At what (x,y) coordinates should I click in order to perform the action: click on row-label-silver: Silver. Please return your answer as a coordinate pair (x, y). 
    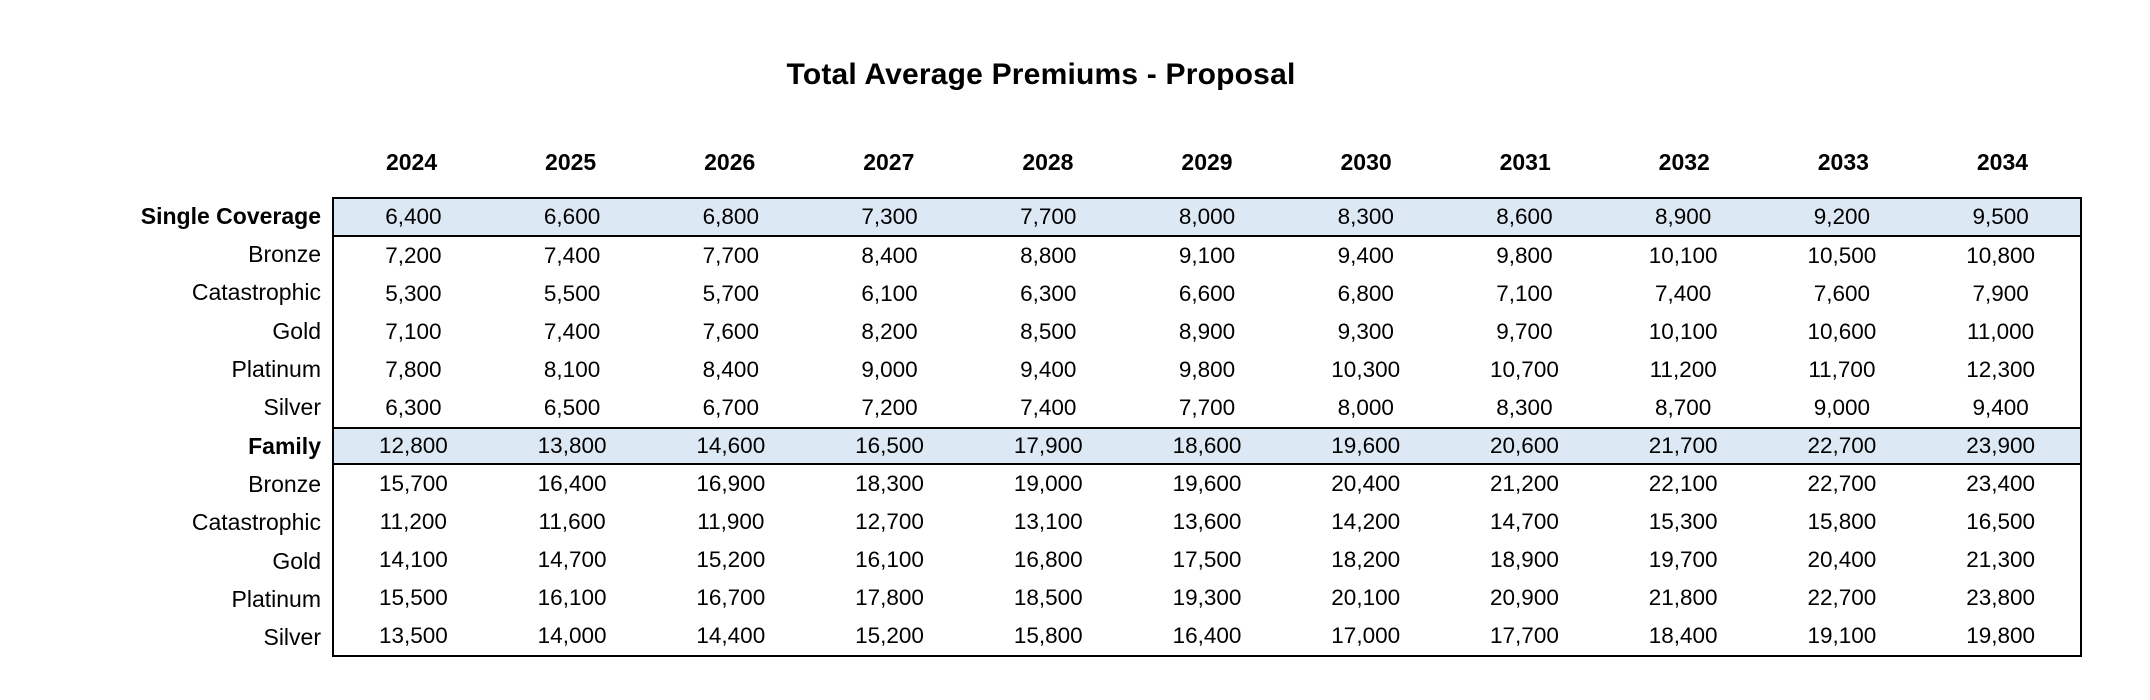
    Looking at the image, I should click on (292, 637).